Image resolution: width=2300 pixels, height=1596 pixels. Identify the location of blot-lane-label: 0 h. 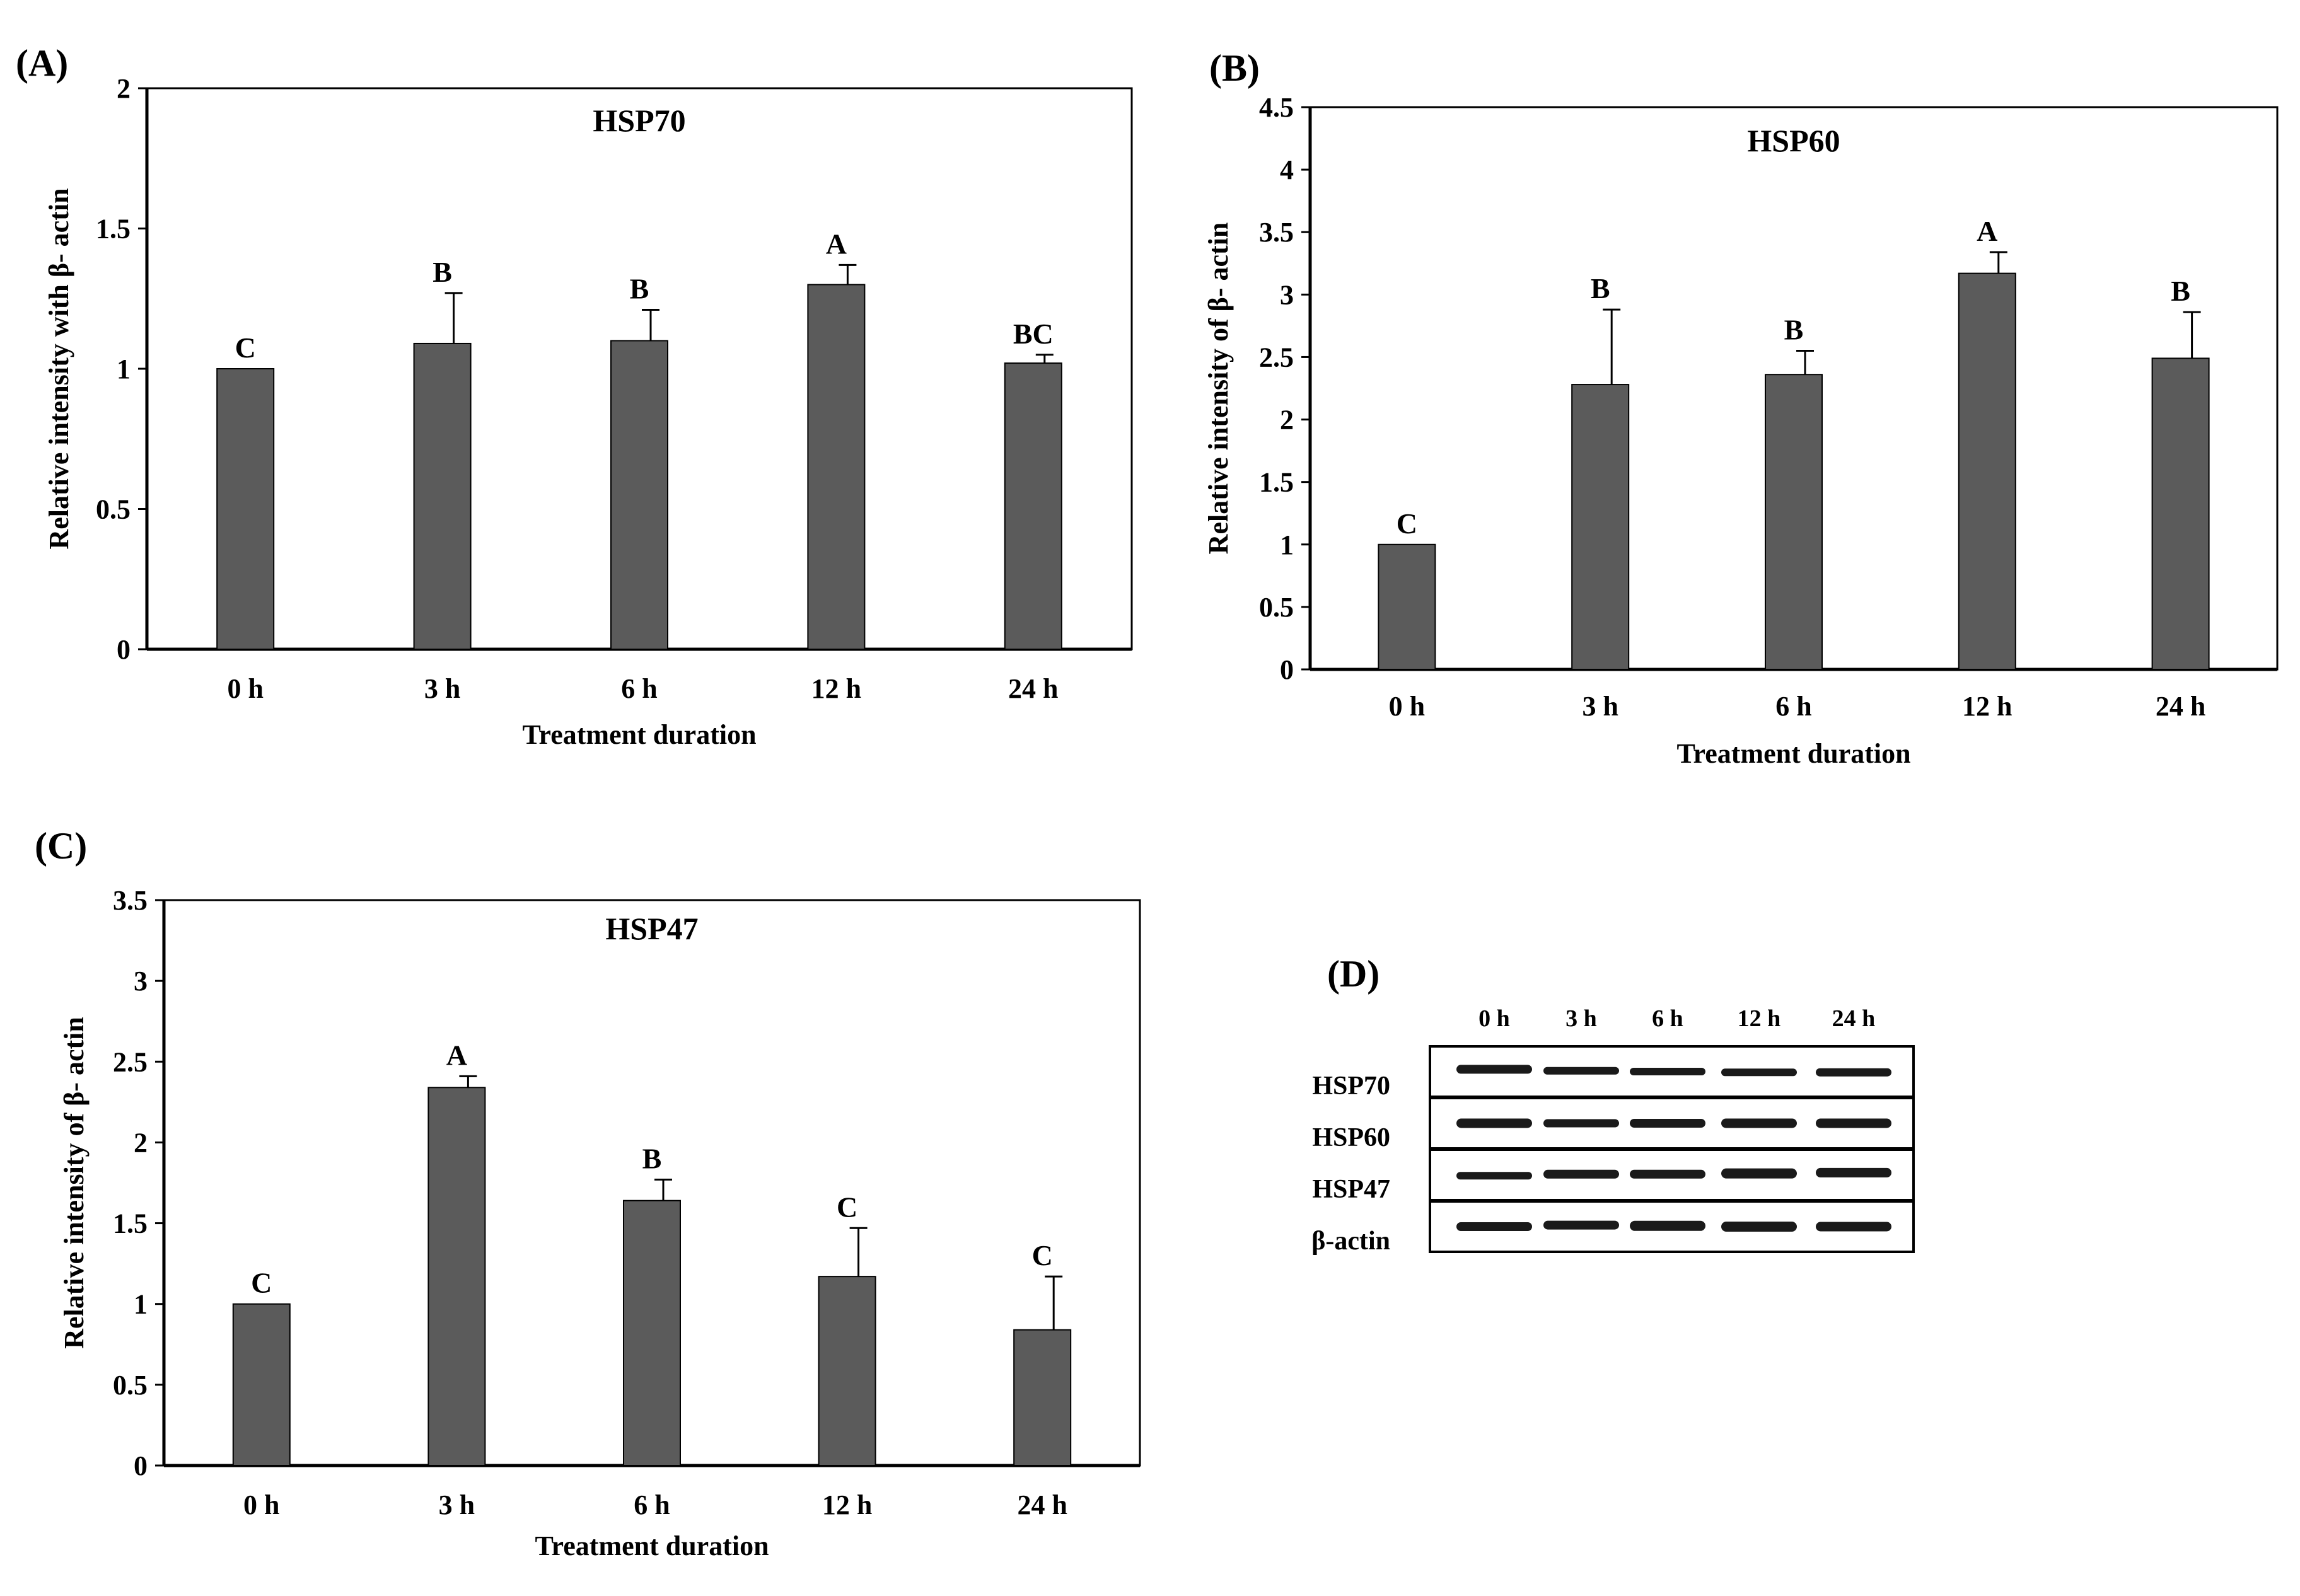
(1494, 1018).